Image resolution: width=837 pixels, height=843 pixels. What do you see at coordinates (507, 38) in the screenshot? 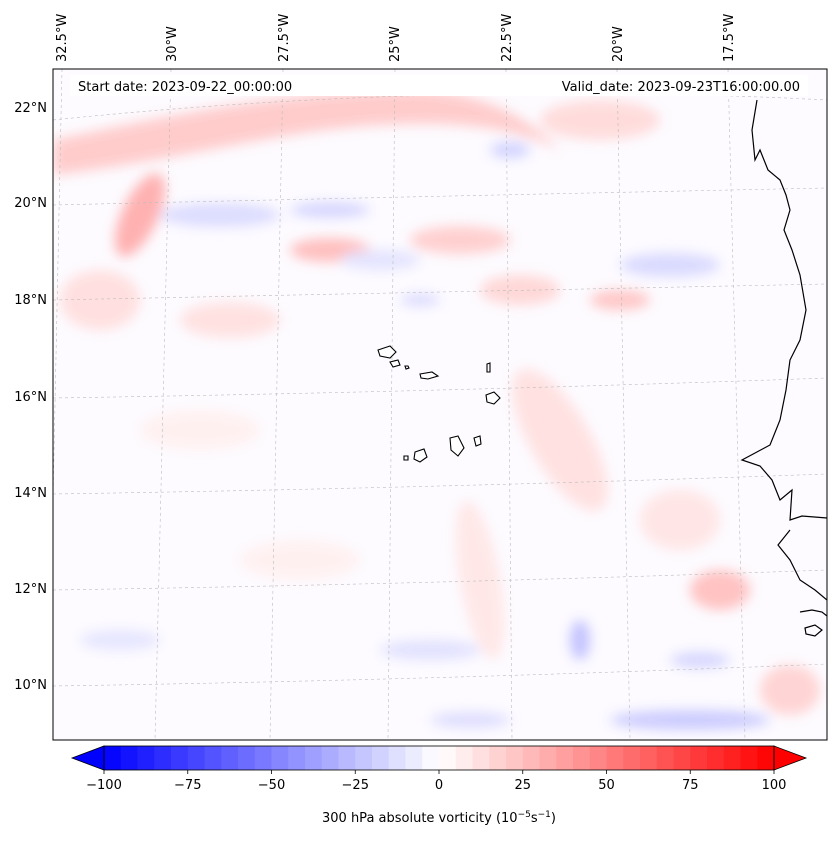
I see `lon-label: 22.5°W` at bounding box center [507, 38].